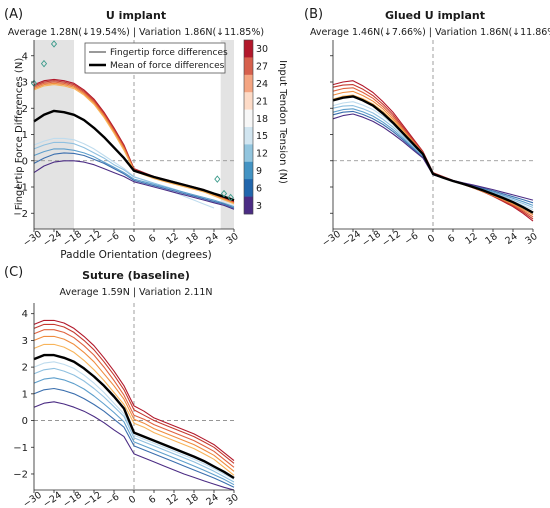  Describe the element at coordinates (255, 127) in the screenshot. I see `colorbar: 30 27 24 21 18 15 12 9 6 3` at that location.